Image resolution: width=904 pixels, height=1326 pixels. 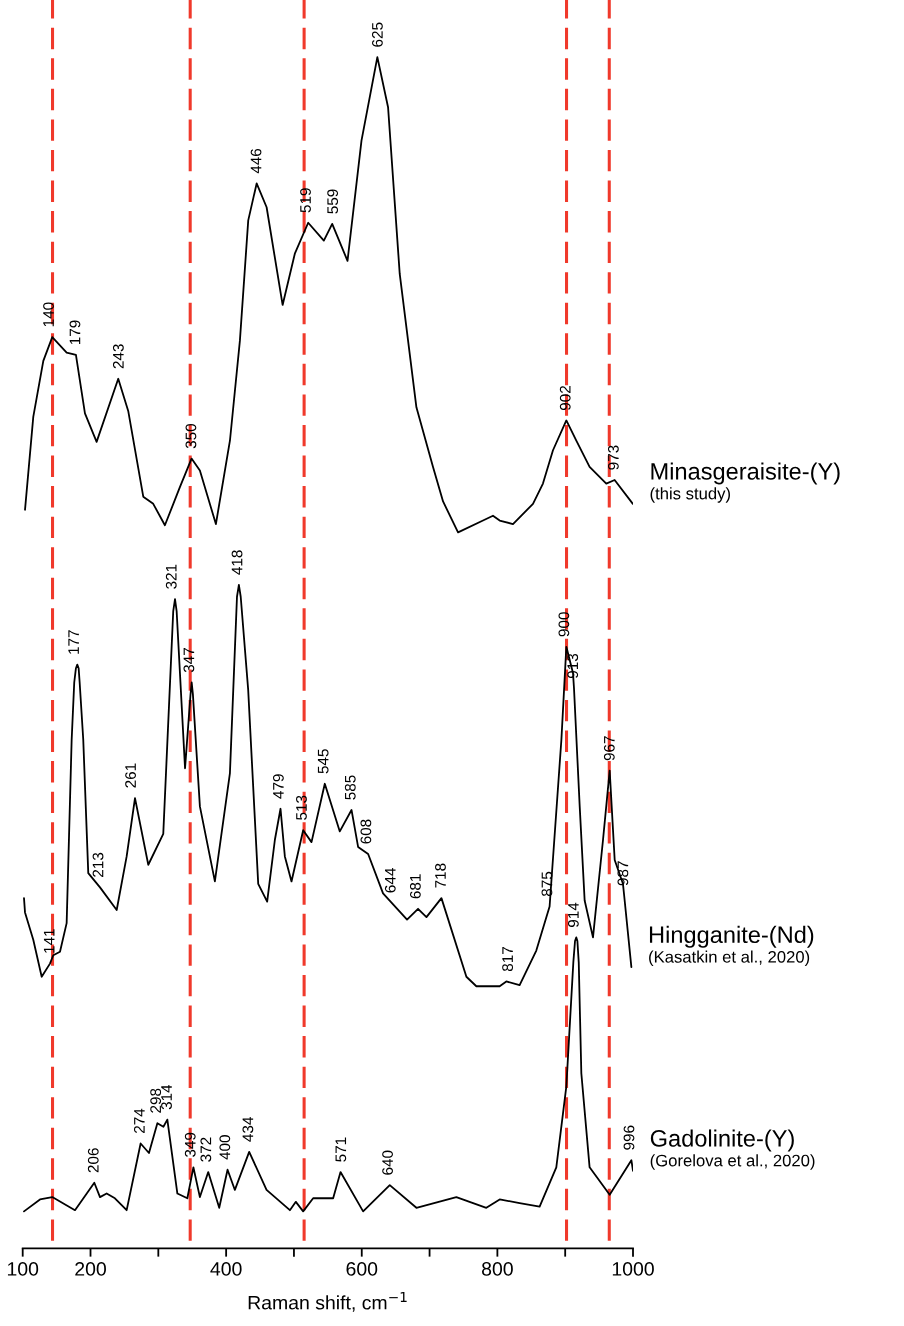 I want to click on annotation: 400, so click(x=225, y=1147).